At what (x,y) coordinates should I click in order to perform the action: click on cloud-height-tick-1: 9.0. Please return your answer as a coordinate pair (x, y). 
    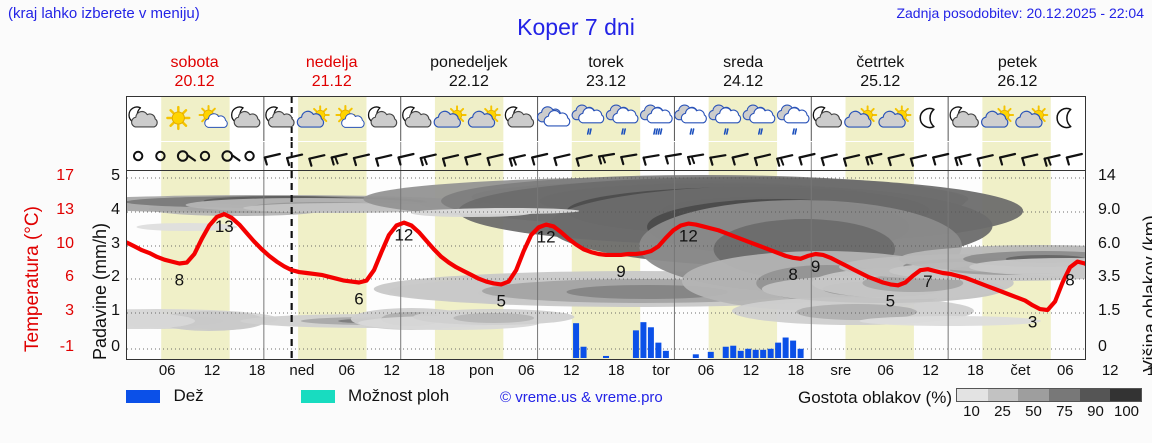
    Looking at the image, I should click on (1109, 209).